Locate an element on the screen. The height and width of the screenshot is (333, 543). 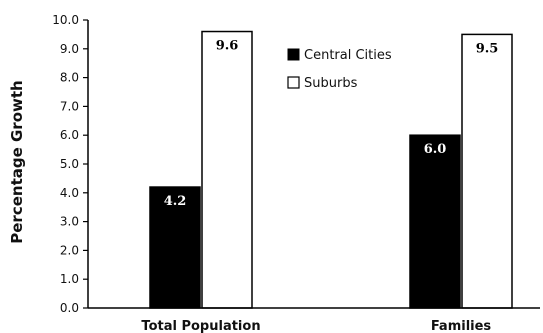
y-axis-ticks: 0.0 1.0 2.0 3.0 4.0 5.0 6.0 7.0 8.0 9.0 10.0 is located at coordinates (70, 164).